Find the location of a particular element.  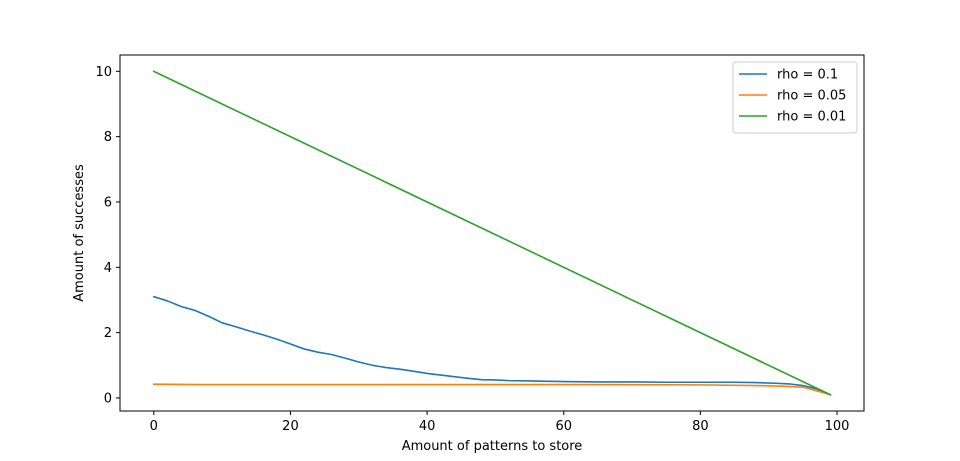

y-tick-label: 6 is located at coordinates (108, 202).